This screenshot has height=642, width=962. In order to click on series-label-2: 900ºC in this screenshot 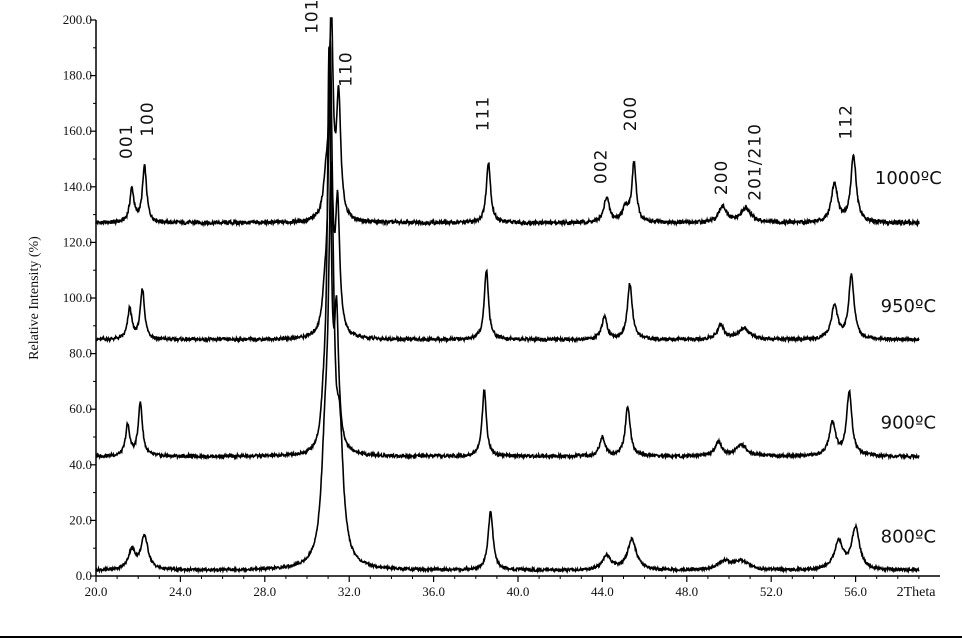, I will do `click(908, 423)`.